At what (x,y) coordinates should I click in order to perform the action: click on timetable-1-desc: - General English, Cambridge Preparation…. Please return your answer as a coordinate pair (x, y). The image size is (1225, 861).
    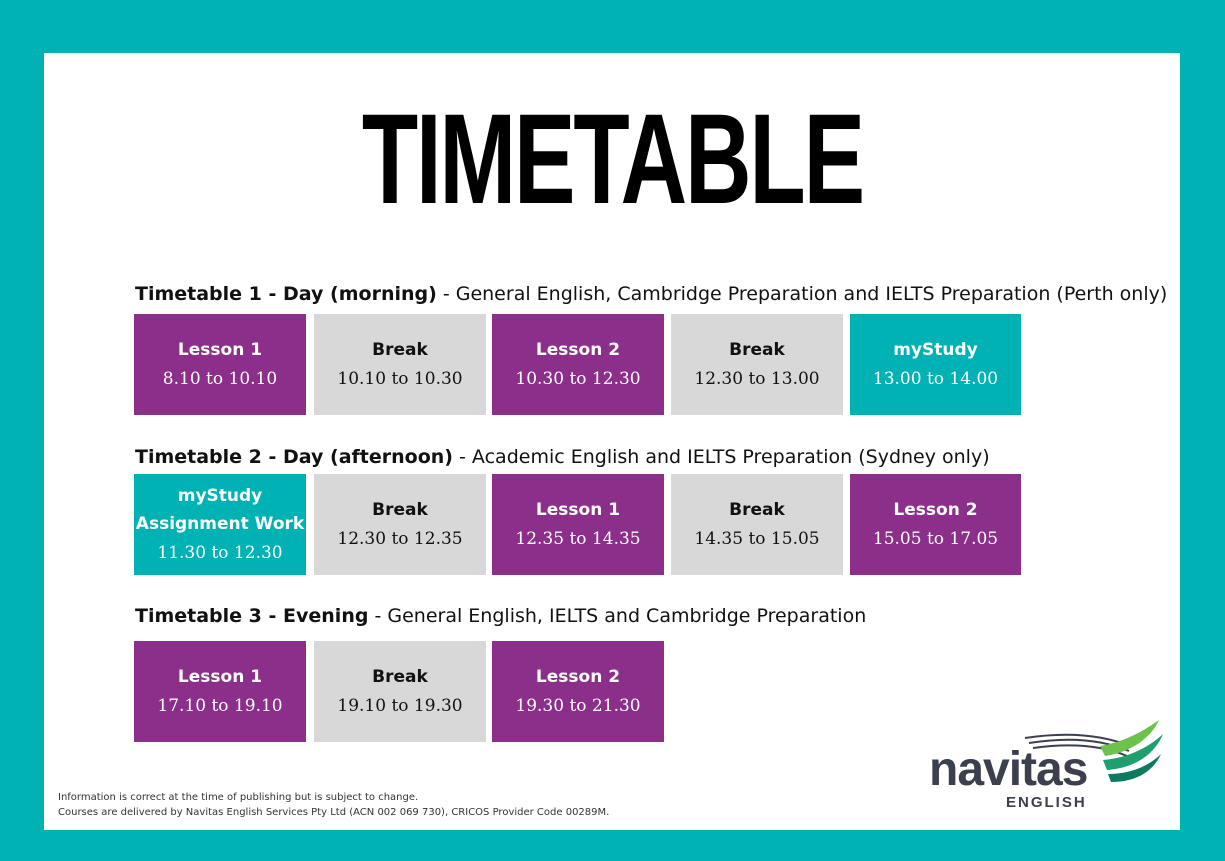
    Looking at the image, I should click on (802, 294).